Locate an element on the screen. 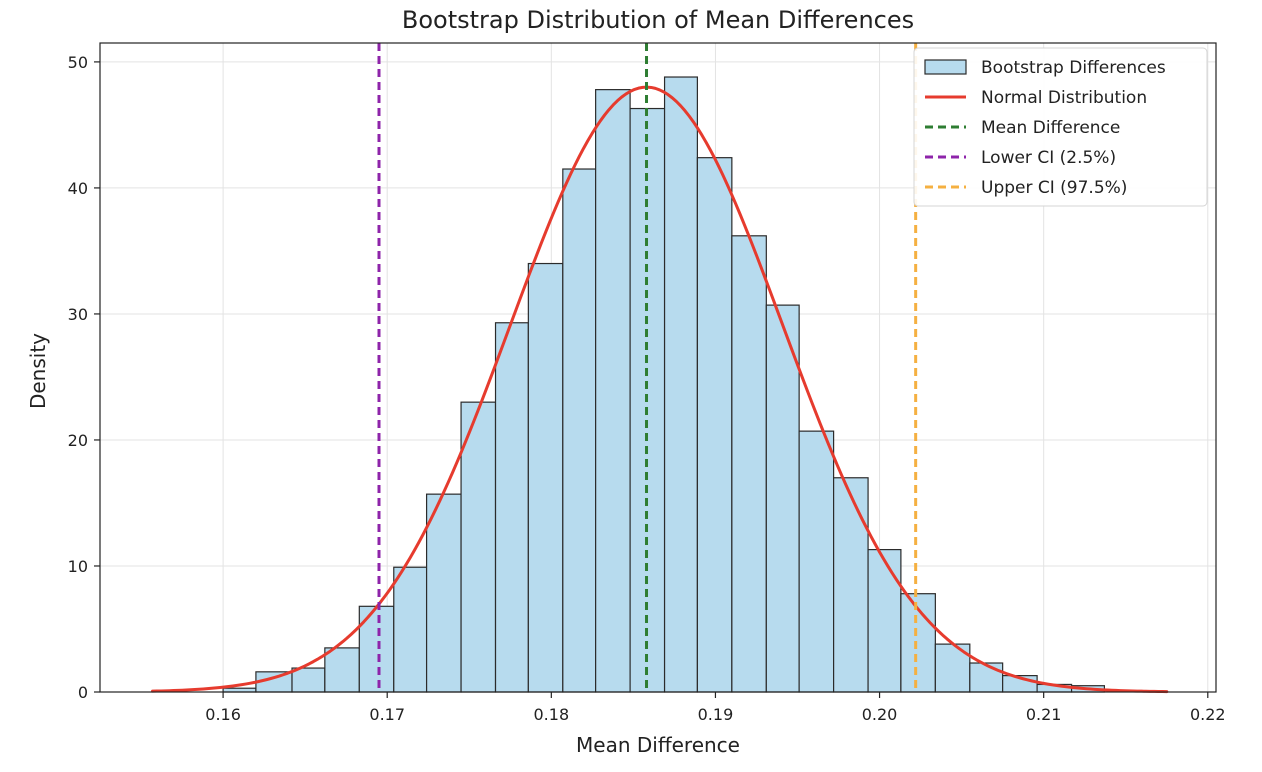 The image size is (1262, 772). legend-label-mean-difference: Mean Difference is located at coordinates (1050, 128).